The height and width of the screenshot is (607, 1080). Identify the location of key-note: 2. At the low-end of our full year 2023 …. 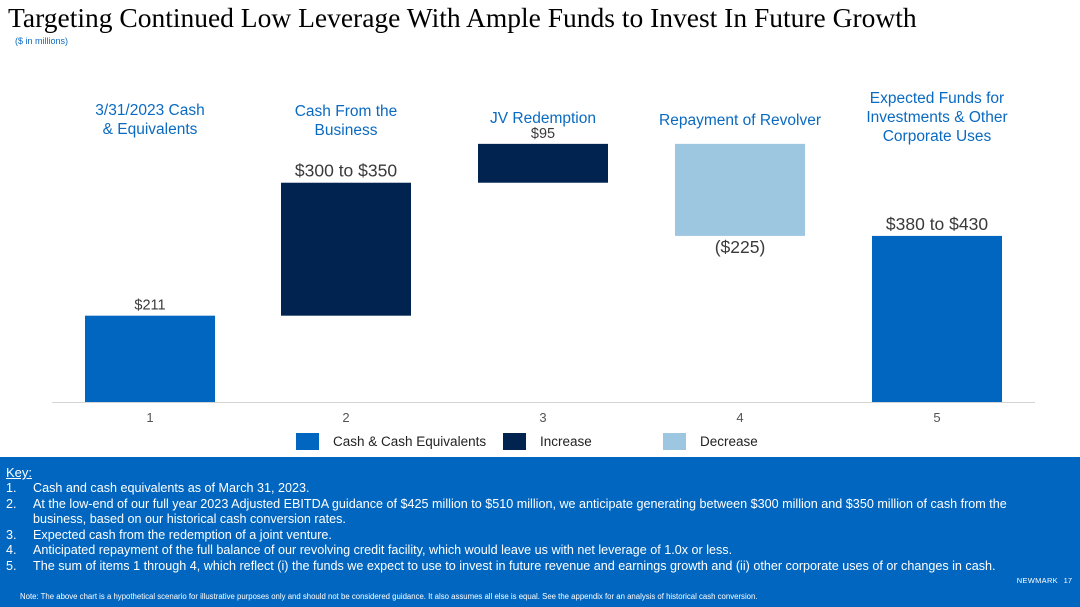
(531, 512).